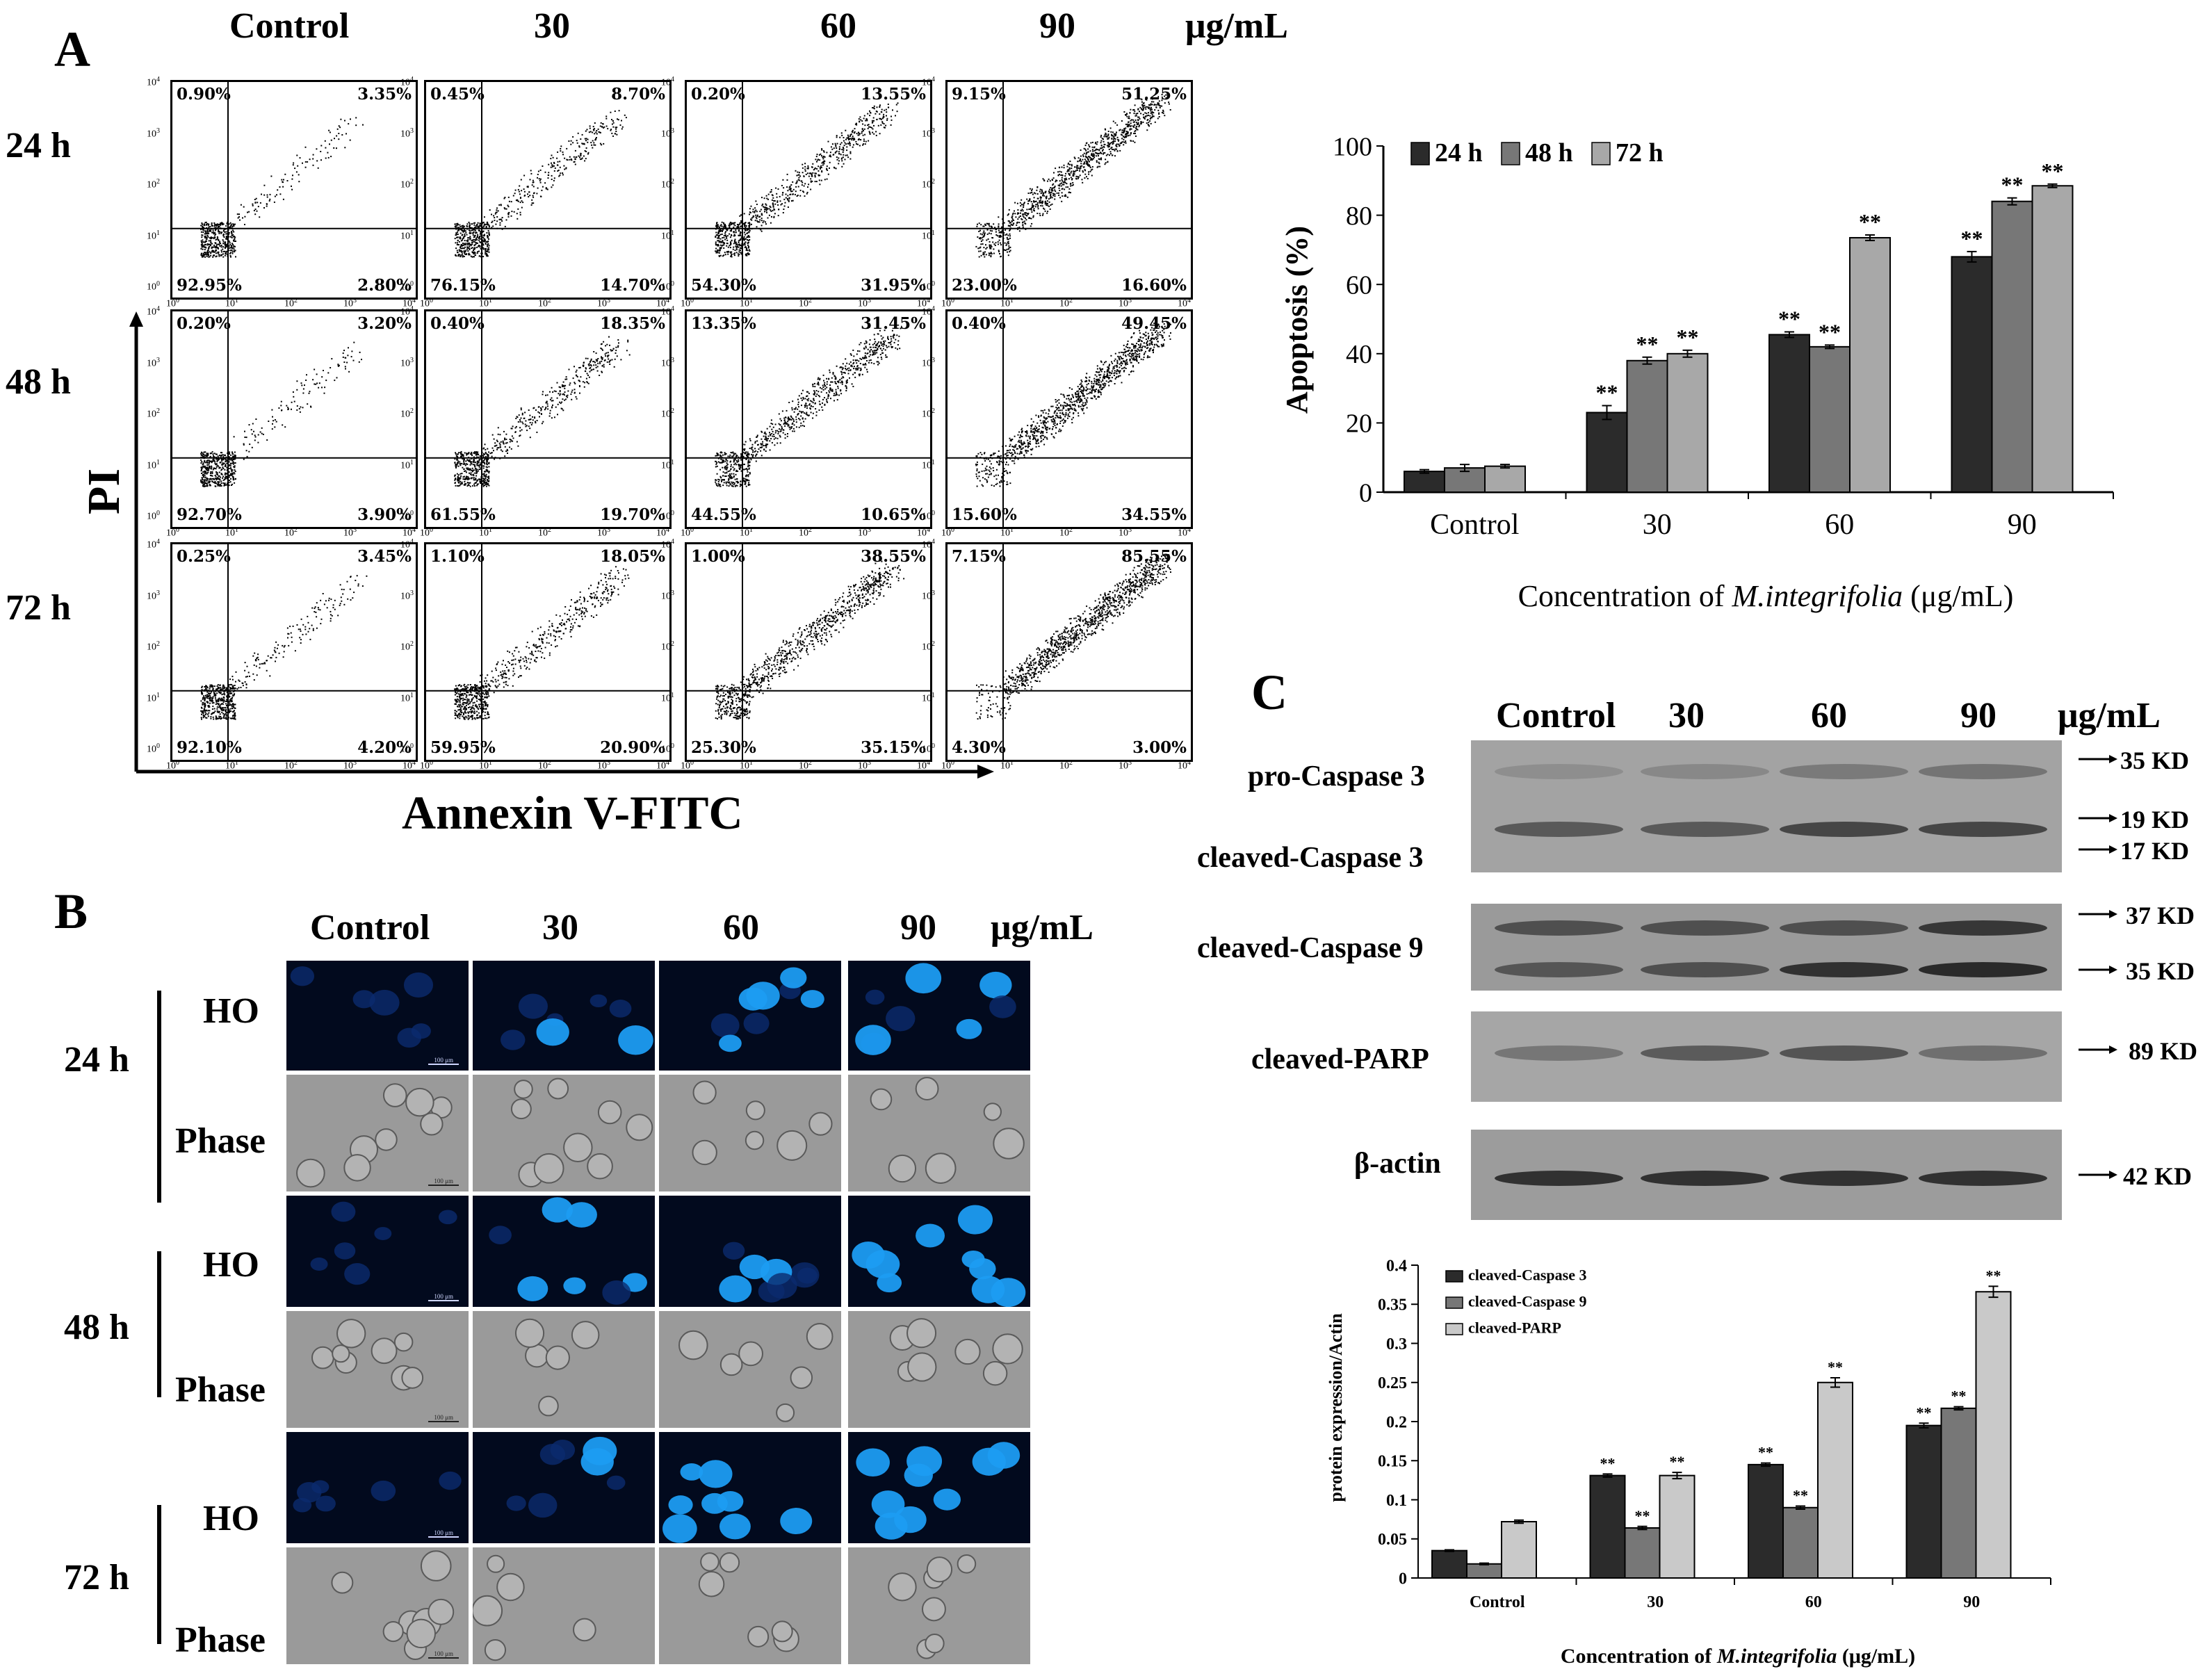 The image size is (2212, 1676). Describe the element at coordinates (1978, 716) in the screenshot. I see `wb-col-header-90: 90` at that location.